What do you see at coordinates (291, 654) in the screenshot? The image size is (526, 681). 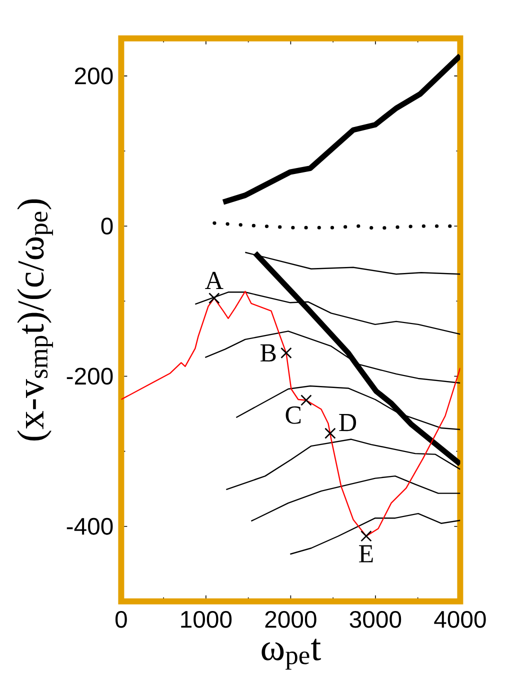 I see `x-axis-title: ω$_{pe}$t` at bounding box center [291, 654].